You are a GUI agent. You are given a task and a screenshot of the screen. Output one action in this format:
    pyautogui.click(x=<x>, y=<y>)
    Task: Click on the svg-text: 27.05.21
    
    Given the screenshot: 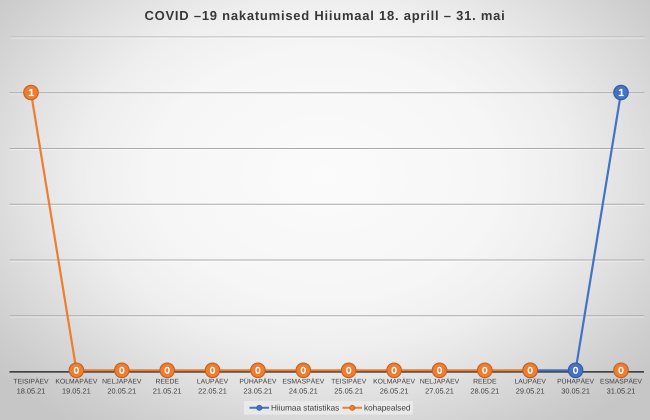 What is the action you would take?
    pyautogui.click(x=439, y=391)
    